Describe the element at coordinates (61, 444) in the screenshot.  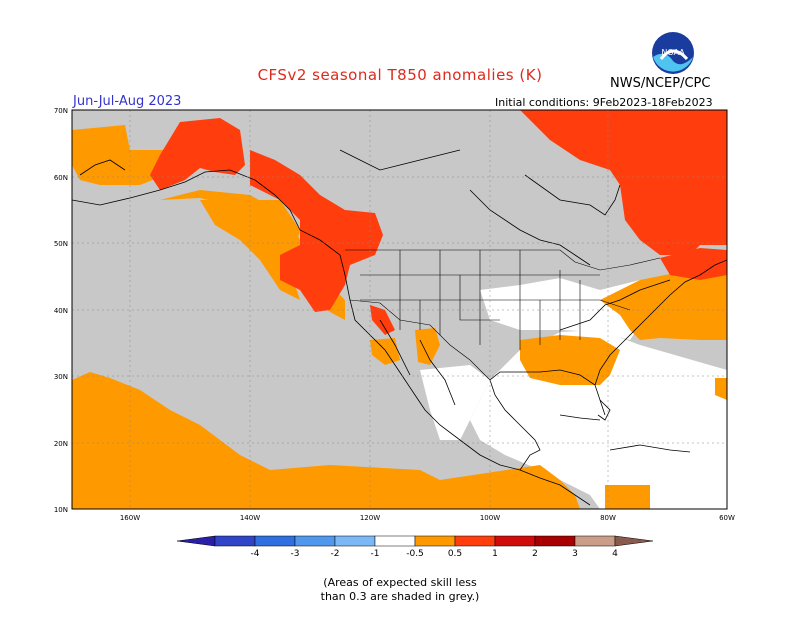
I see `lat-label: 20N` at that location.